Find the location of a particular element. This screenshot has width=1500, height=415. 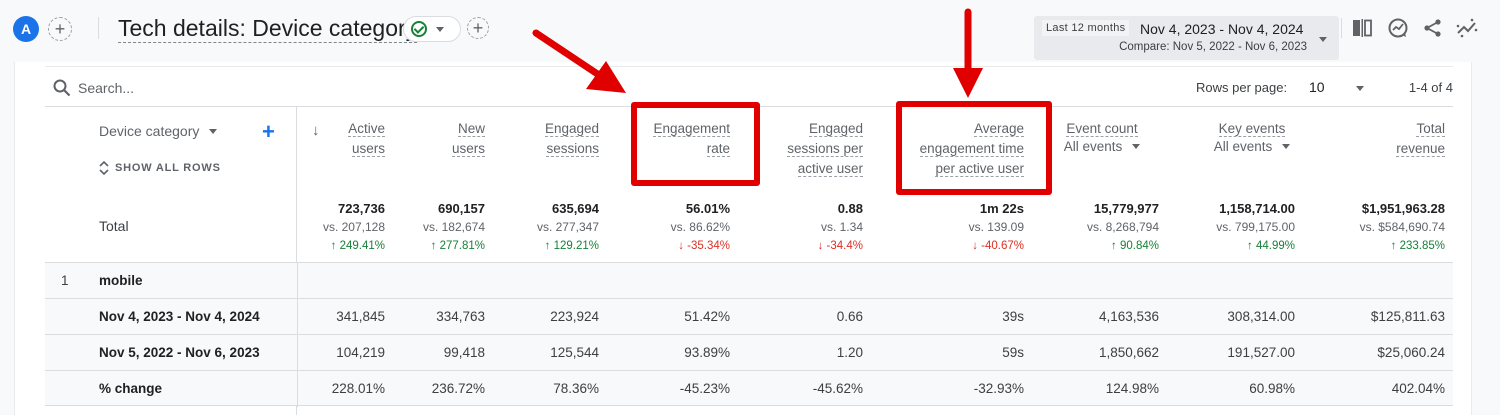

header-text: Event count is located at coordinates (1102, 129).